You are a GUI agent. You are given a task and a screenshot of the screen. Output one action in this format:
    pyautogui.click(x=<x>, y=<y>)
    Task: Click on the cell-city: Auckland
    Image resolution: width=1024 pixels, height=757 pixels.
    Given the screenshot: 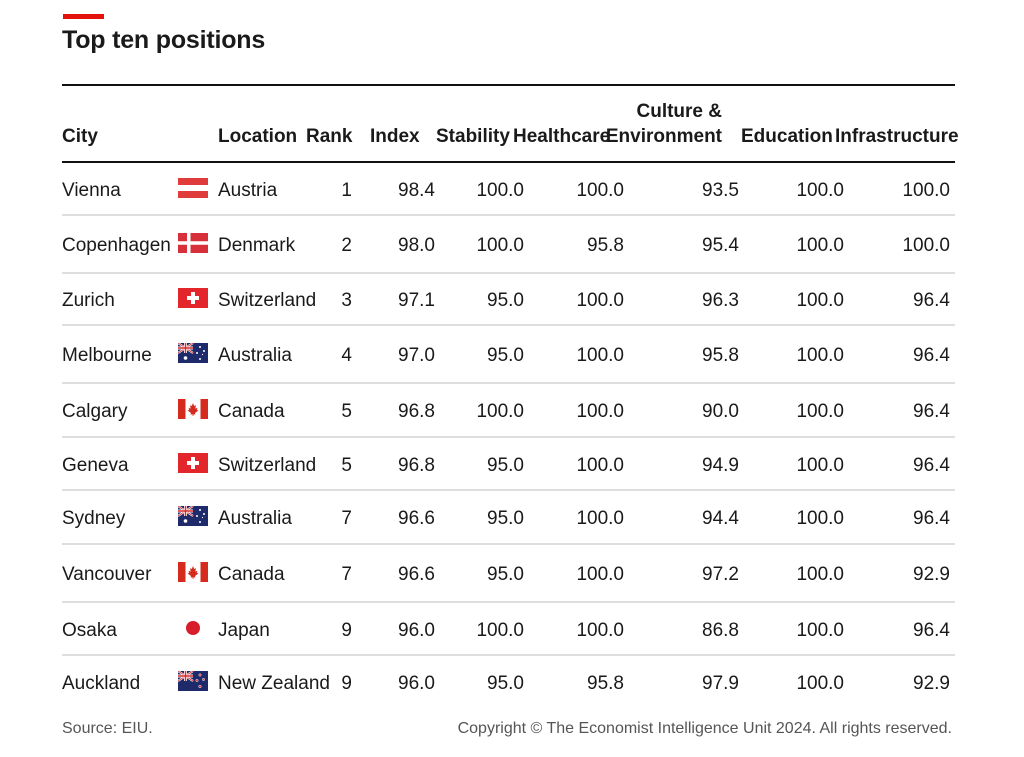 What is the action you would take?
    pyautogui.click(x=101, y=683)
    